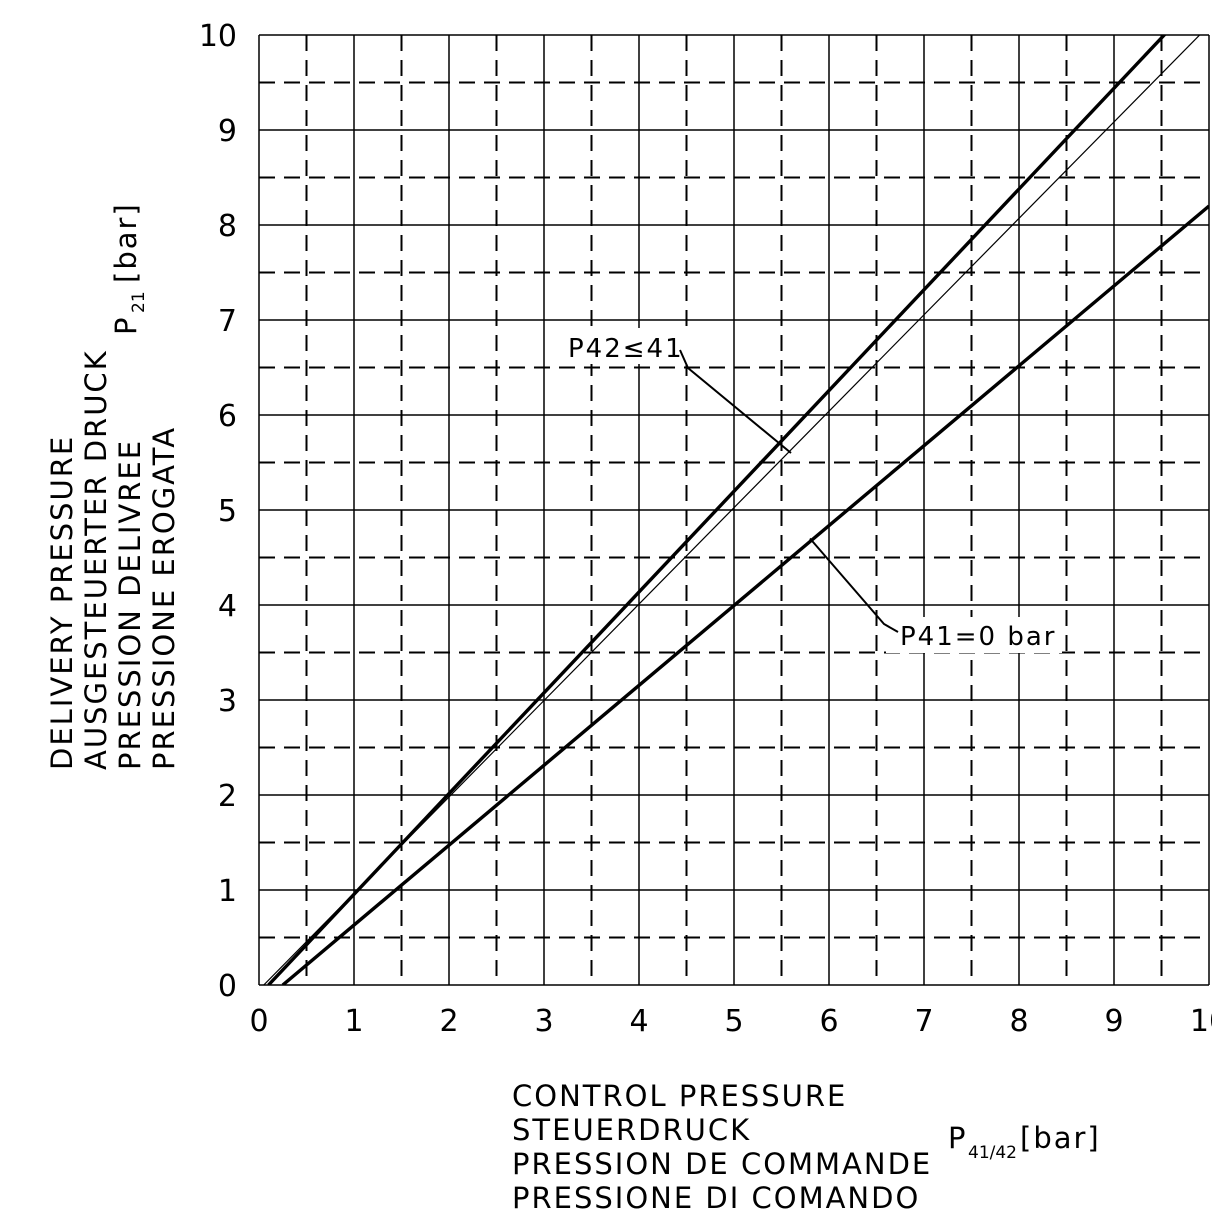  Describe the element at coordinates (139, 302) in the screenshot. I see `y-axis-symbol-subscript: 21` at that location.